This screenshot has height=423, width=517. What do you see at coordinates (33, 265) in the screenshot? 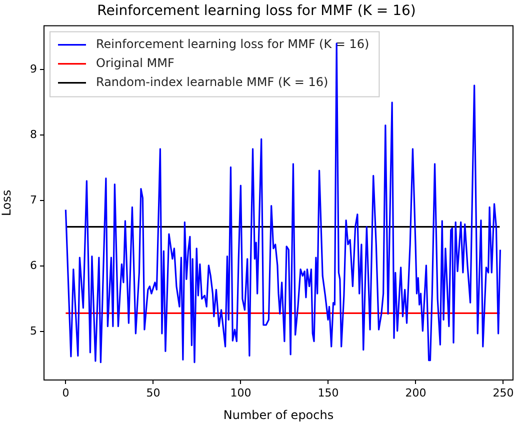
I see `y-tick-label: 6` at bounding box center [33, 265].